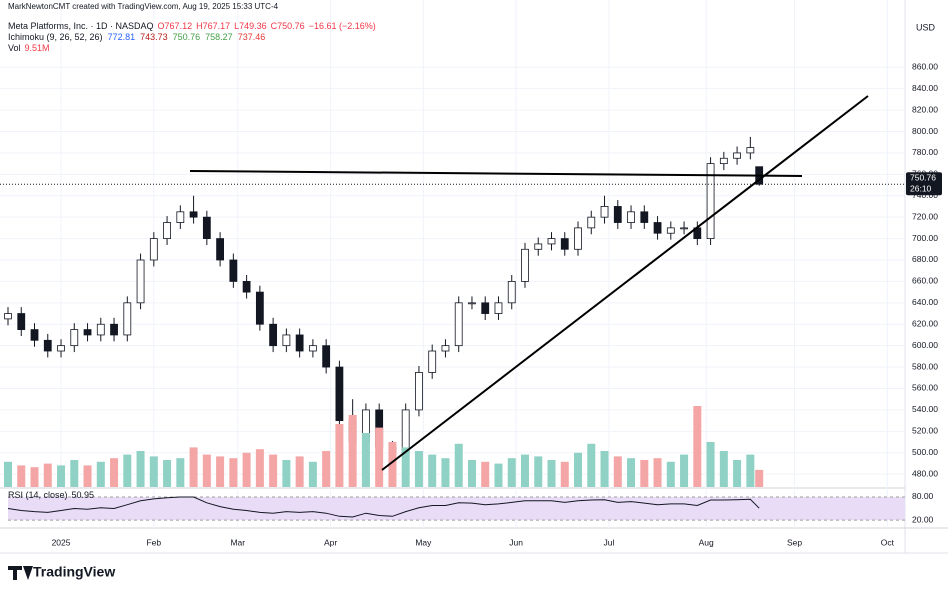  Describe the element at coordinates (61, 542) in the screenshot. I see `x-tick-label: 2025` at that location.